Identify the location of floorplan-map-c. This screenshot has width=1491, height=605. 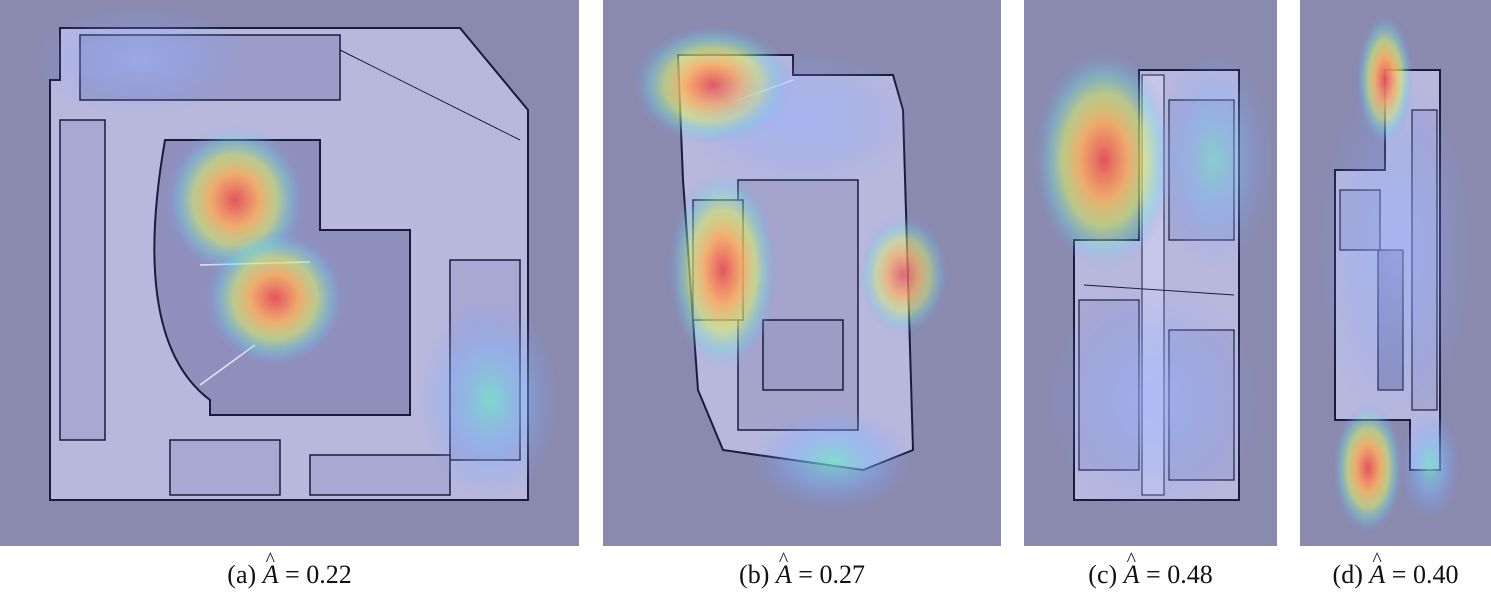
(1154, 285).